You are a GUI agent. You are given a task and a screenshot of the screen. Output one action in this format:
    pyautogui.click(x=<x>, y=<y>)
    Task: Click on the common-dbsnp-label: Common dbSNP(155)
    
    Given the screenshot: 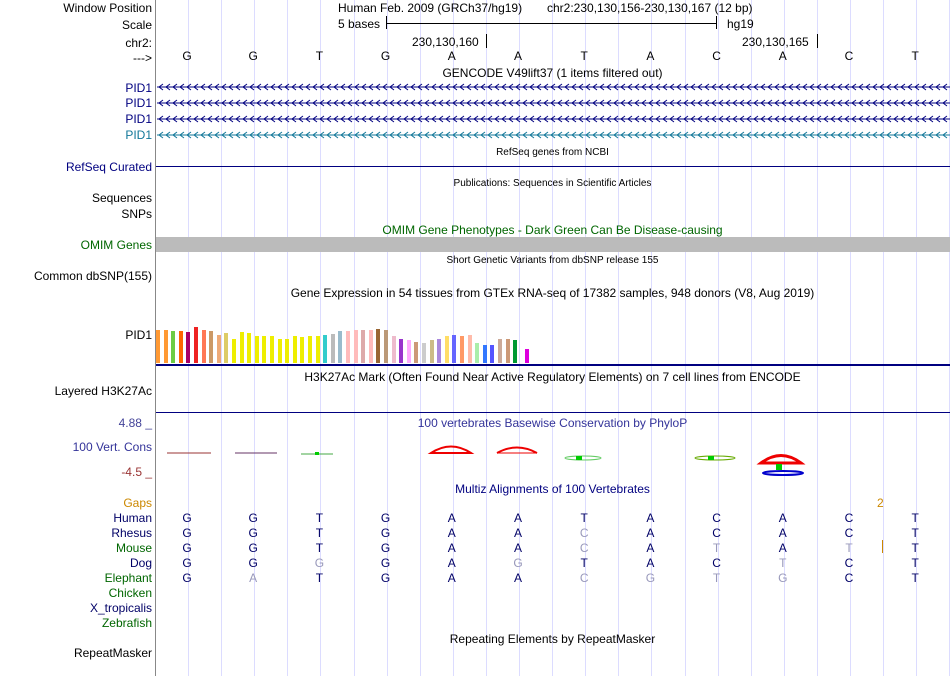 What is the action you would take?
    pyautogui.click(x=92, y=276)
    